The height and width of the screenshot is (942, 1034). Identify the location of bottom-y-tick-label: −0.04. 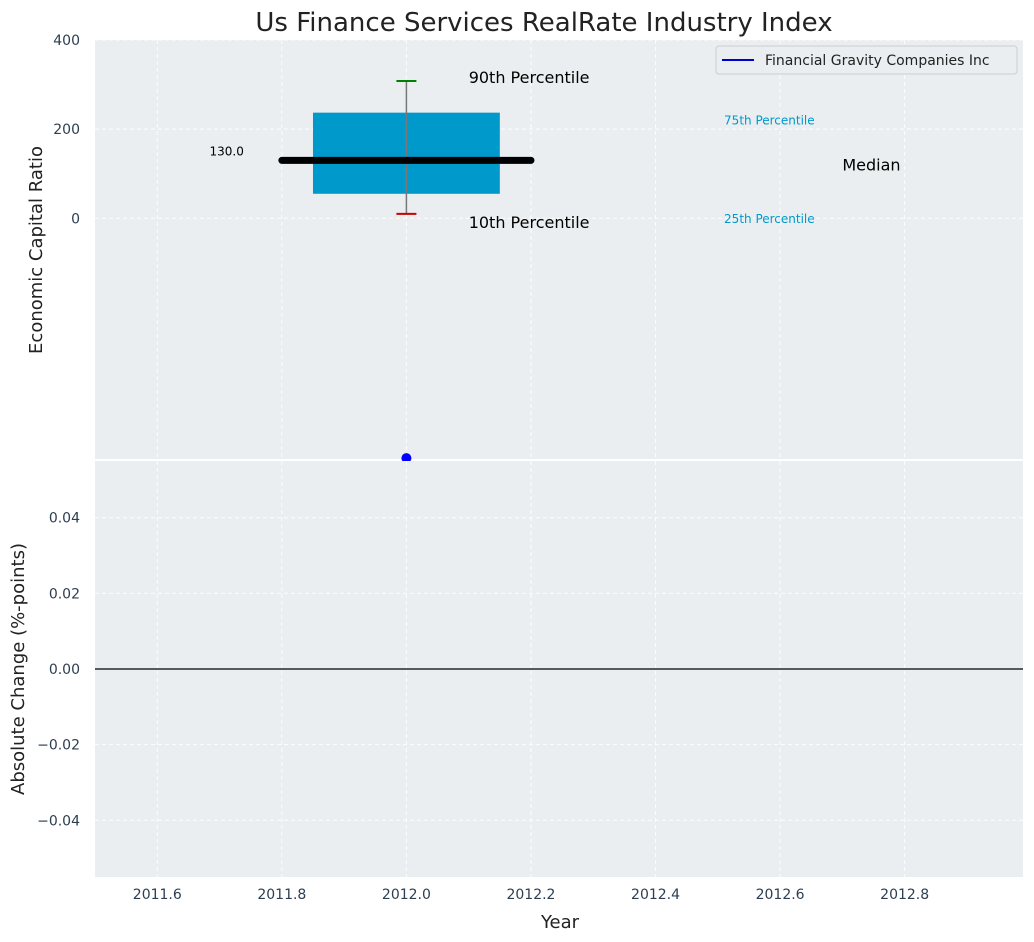
(58, 821).